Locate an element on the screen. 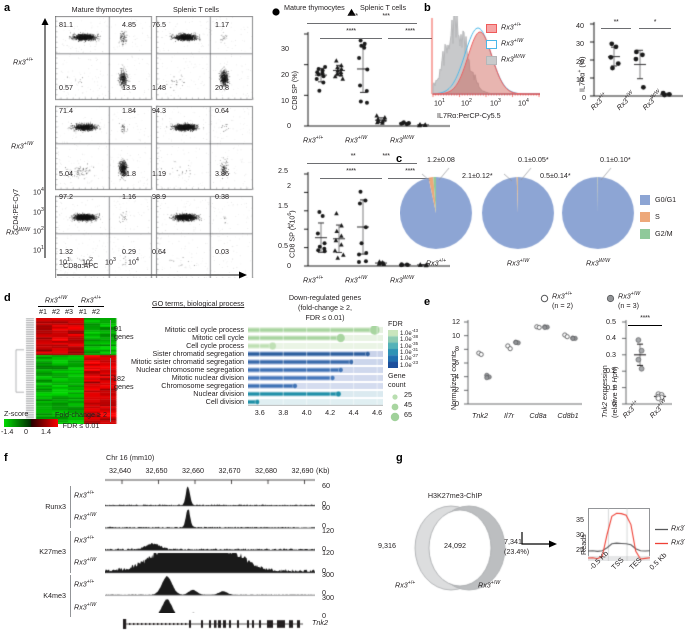 The image size is (685, 640). quad-r2c1-ur: 0.38 is located at coordinates (222, 196).